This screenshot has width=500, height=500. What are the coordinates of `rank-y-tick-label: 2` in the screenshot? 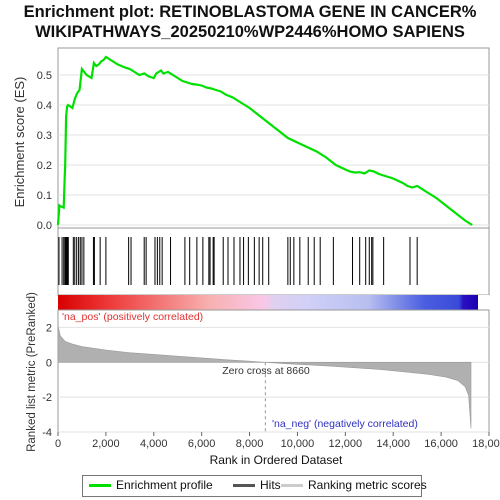 It's located at (49, 328).